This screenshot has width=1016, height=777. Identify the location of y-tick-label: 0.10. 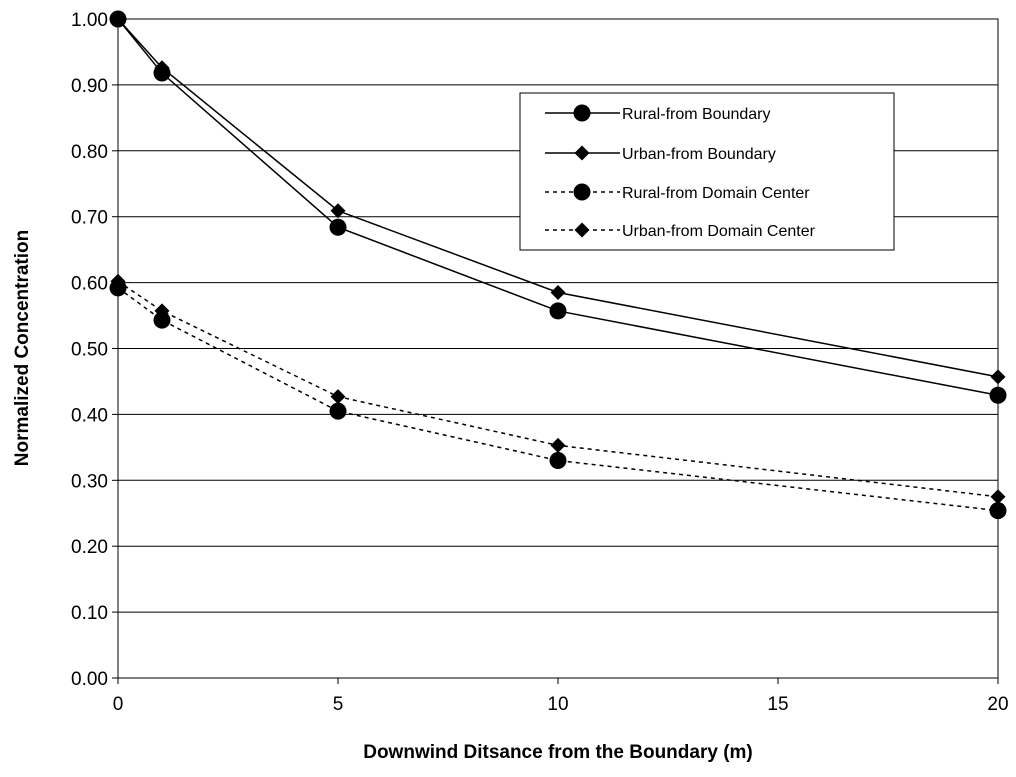
(89, 613).